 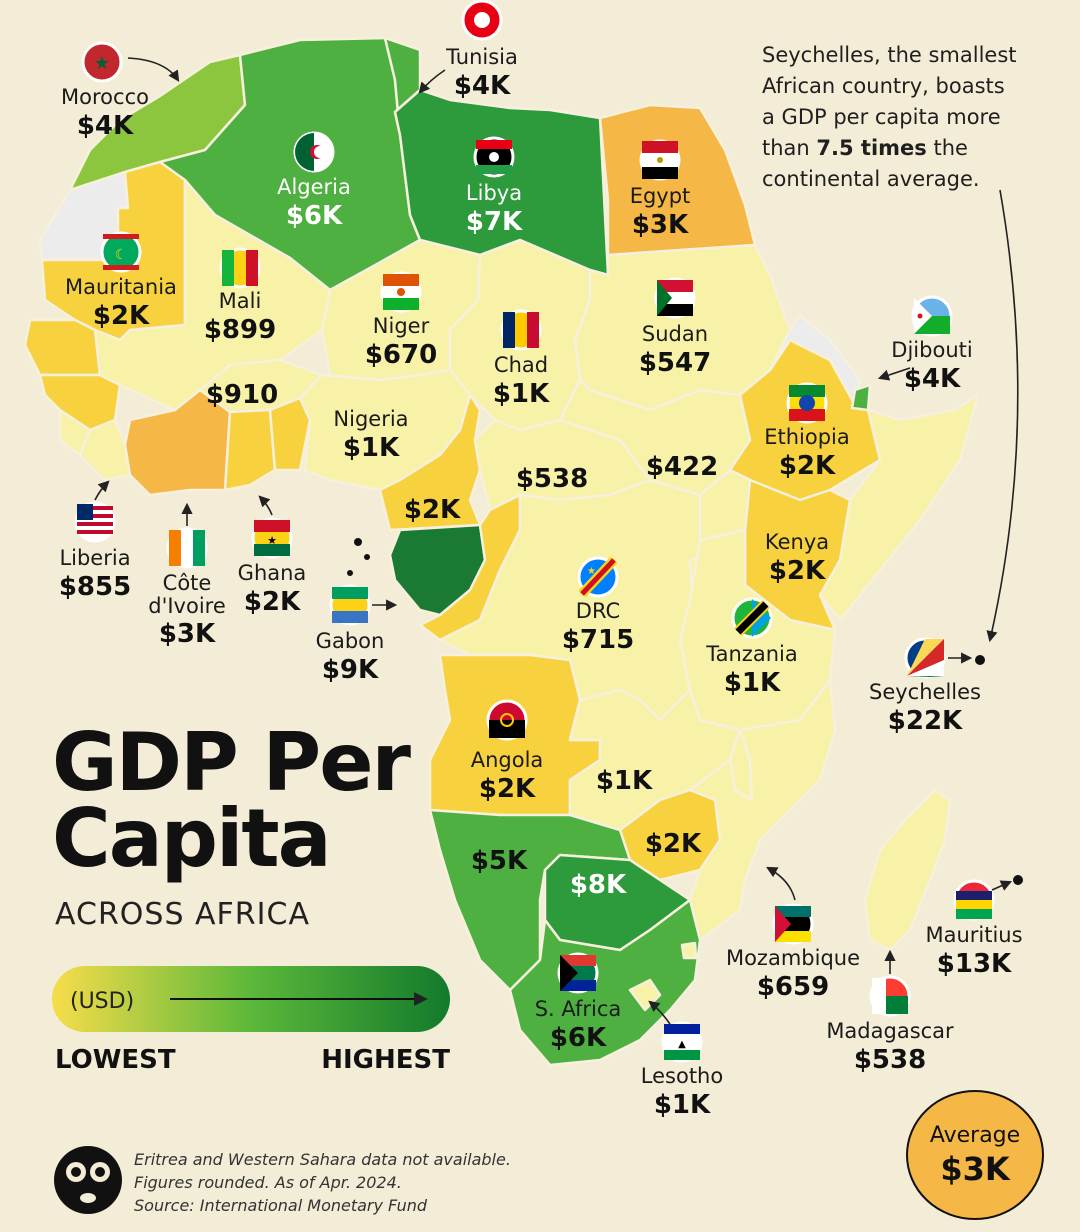 I want to click on note-line-4-pre: than, so click(x=789, y=148).